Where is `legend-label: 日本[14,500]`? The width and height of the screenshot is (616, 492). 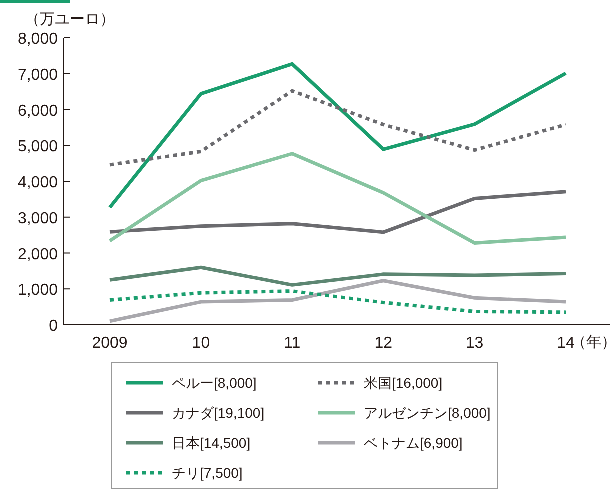
legend-label: 日本[14,500] is located at coordinates (211, 443).